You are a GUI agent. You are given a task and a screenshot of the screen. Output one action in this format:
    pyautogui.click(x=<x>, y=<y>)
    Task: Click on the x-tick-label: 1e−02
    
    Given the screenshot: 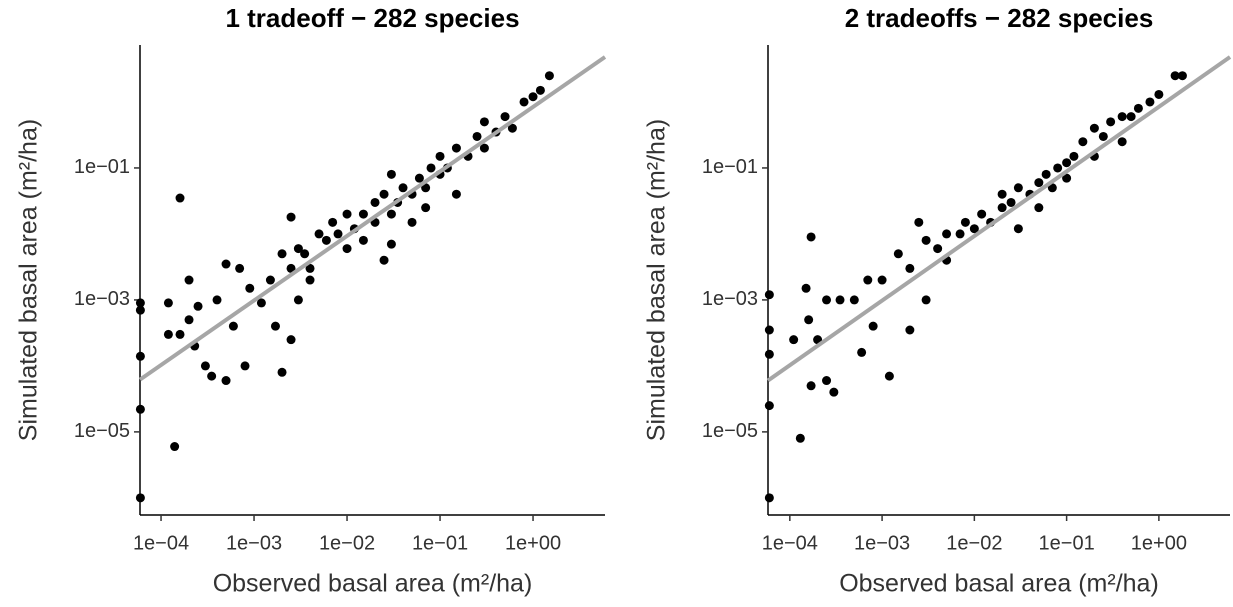 What is the action you would take?
    pyautogui.click(x=974, y=543)
    